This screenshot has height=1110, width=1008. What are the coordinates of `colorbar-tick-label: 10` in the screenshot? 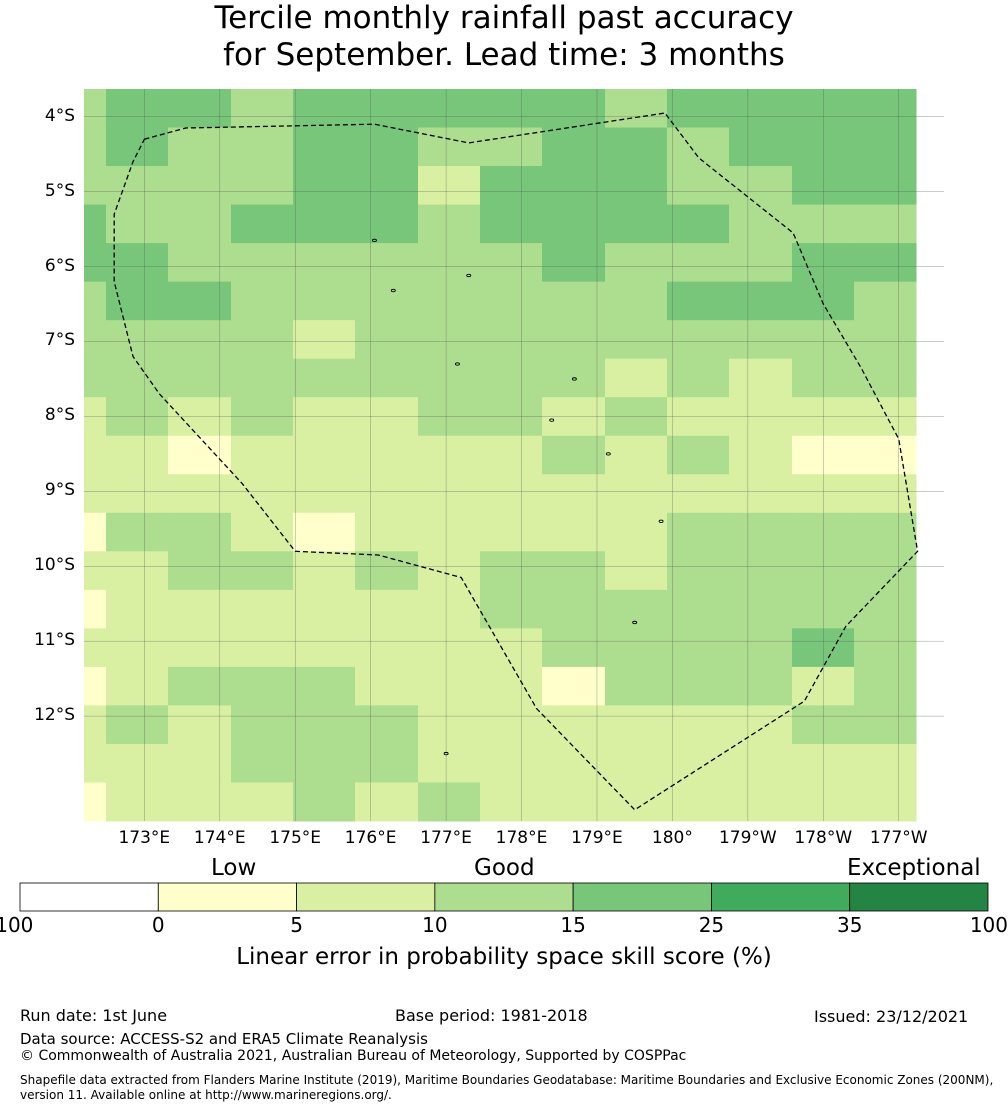 It's located at (435, 925).